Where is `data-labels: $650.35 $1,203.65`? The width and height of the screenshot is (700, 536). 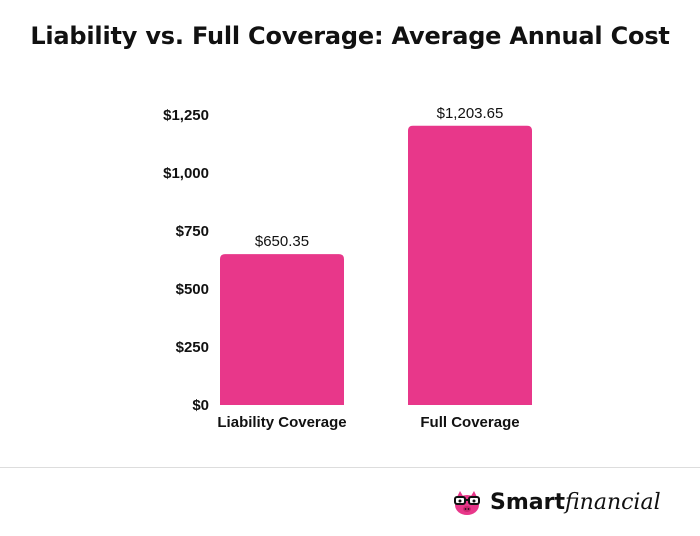 data-labels: $650.35 $1,203.65 is located at coordinates (379, 177).